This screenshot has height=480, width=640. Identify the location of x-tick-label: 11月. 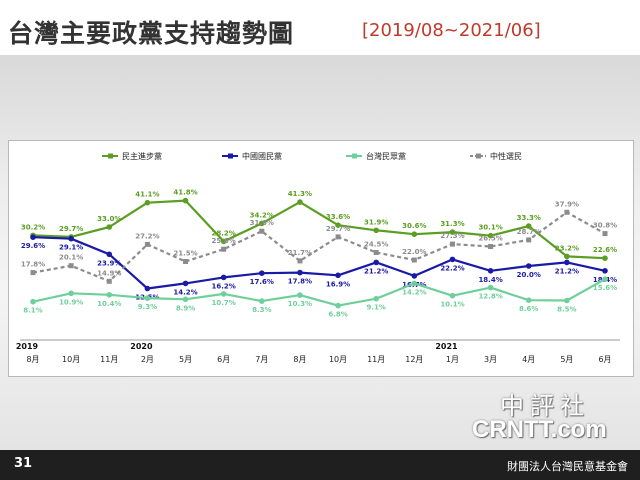
(109, 359).